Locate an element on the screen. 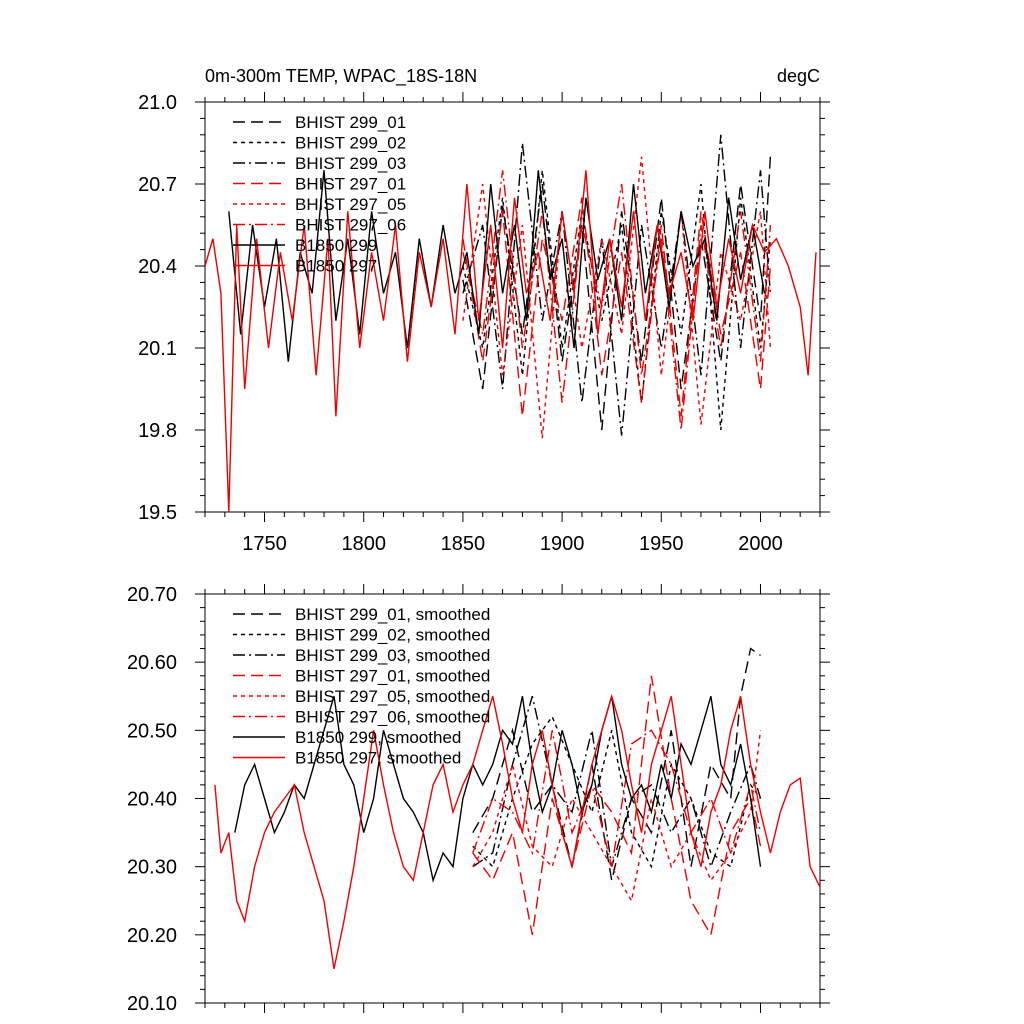 The height and width of the screenshot is (1024, 1024). y-tick-label: 20.4 is located at coordinates (157, 267).